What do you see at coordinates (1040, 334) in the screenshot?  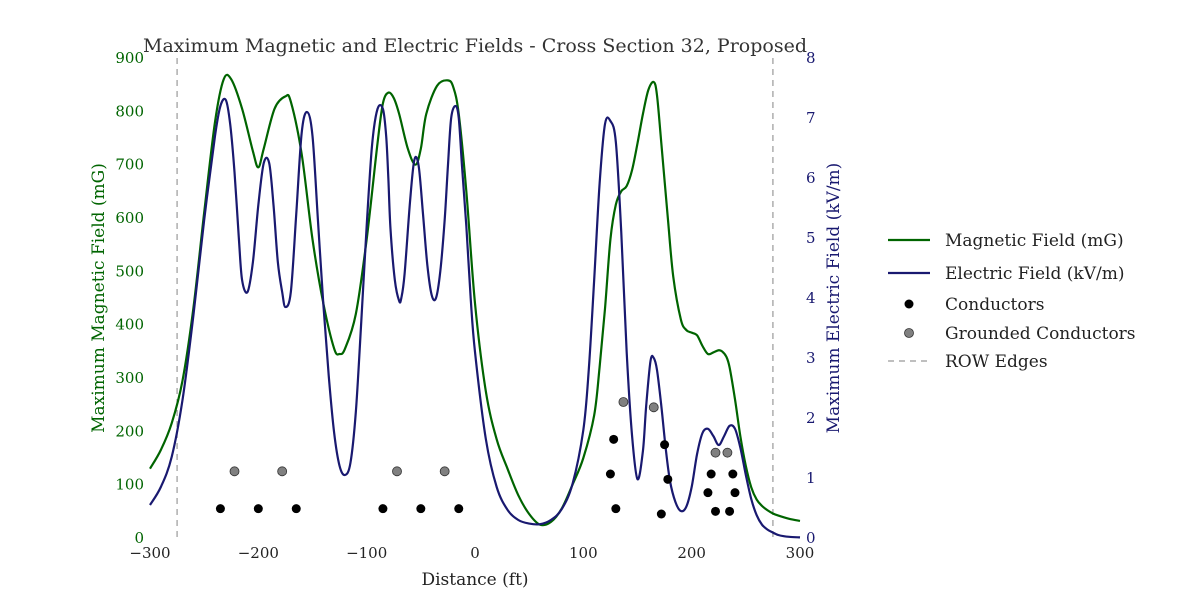 I see `legend-label: Grounded Conductors` at bounding box center [1040, 334].